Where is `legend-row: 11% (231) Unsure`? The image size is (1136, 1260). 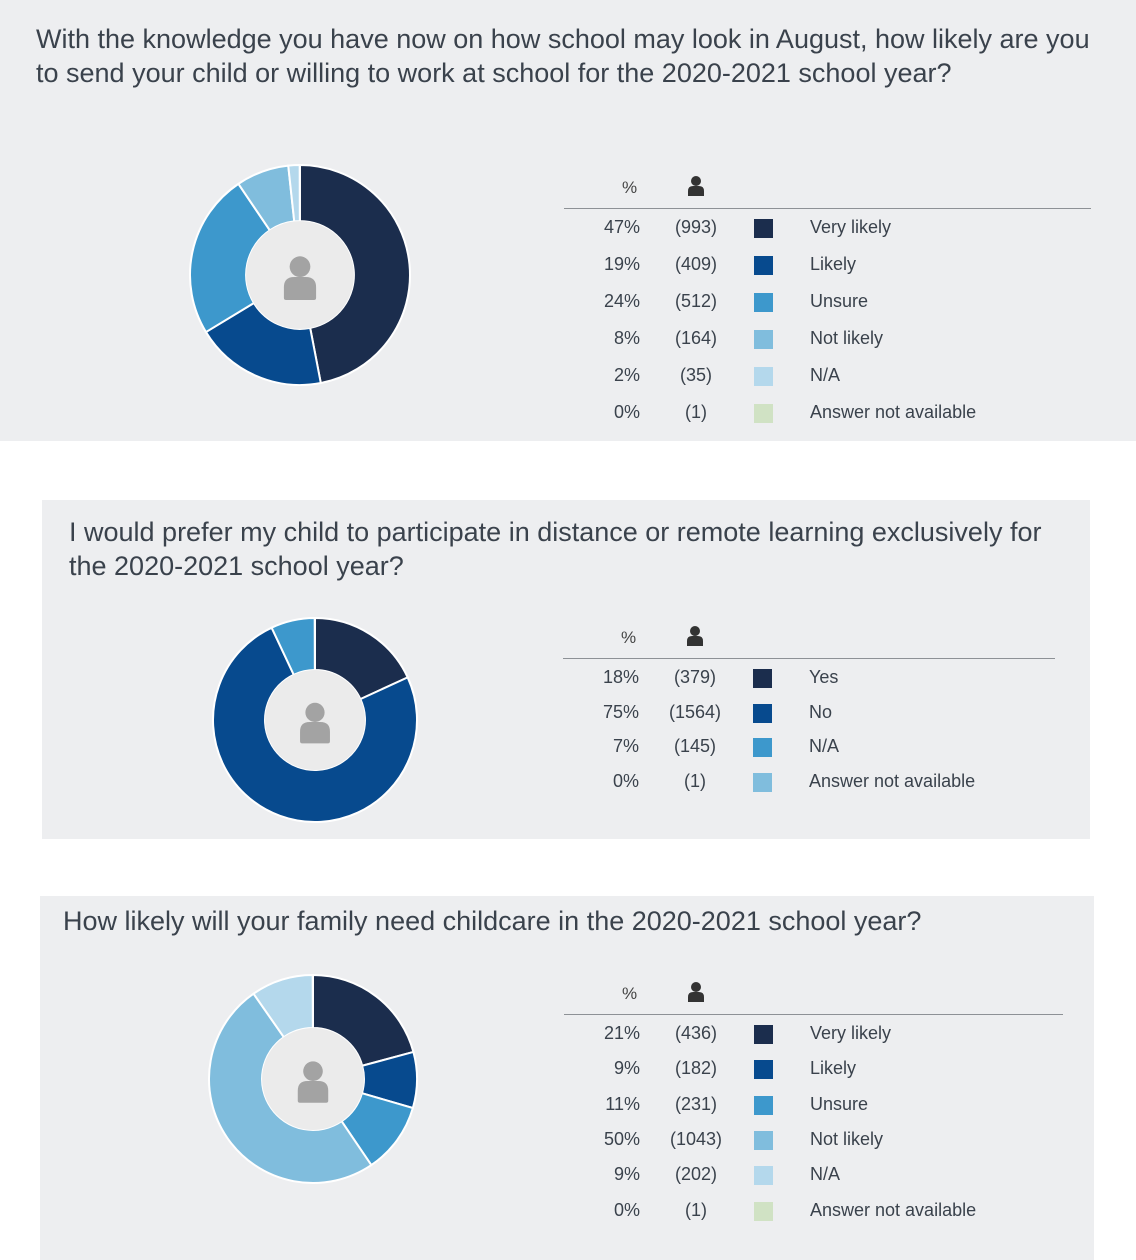 legend-row: 11% (231) Unsure is located at coordinates (813, 1105).